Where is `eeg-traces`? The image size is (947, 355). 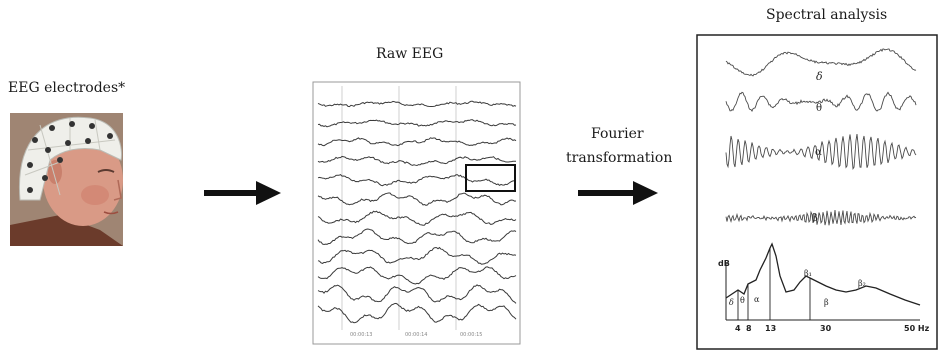
eeg-traces is located at coordinates (417, 212).